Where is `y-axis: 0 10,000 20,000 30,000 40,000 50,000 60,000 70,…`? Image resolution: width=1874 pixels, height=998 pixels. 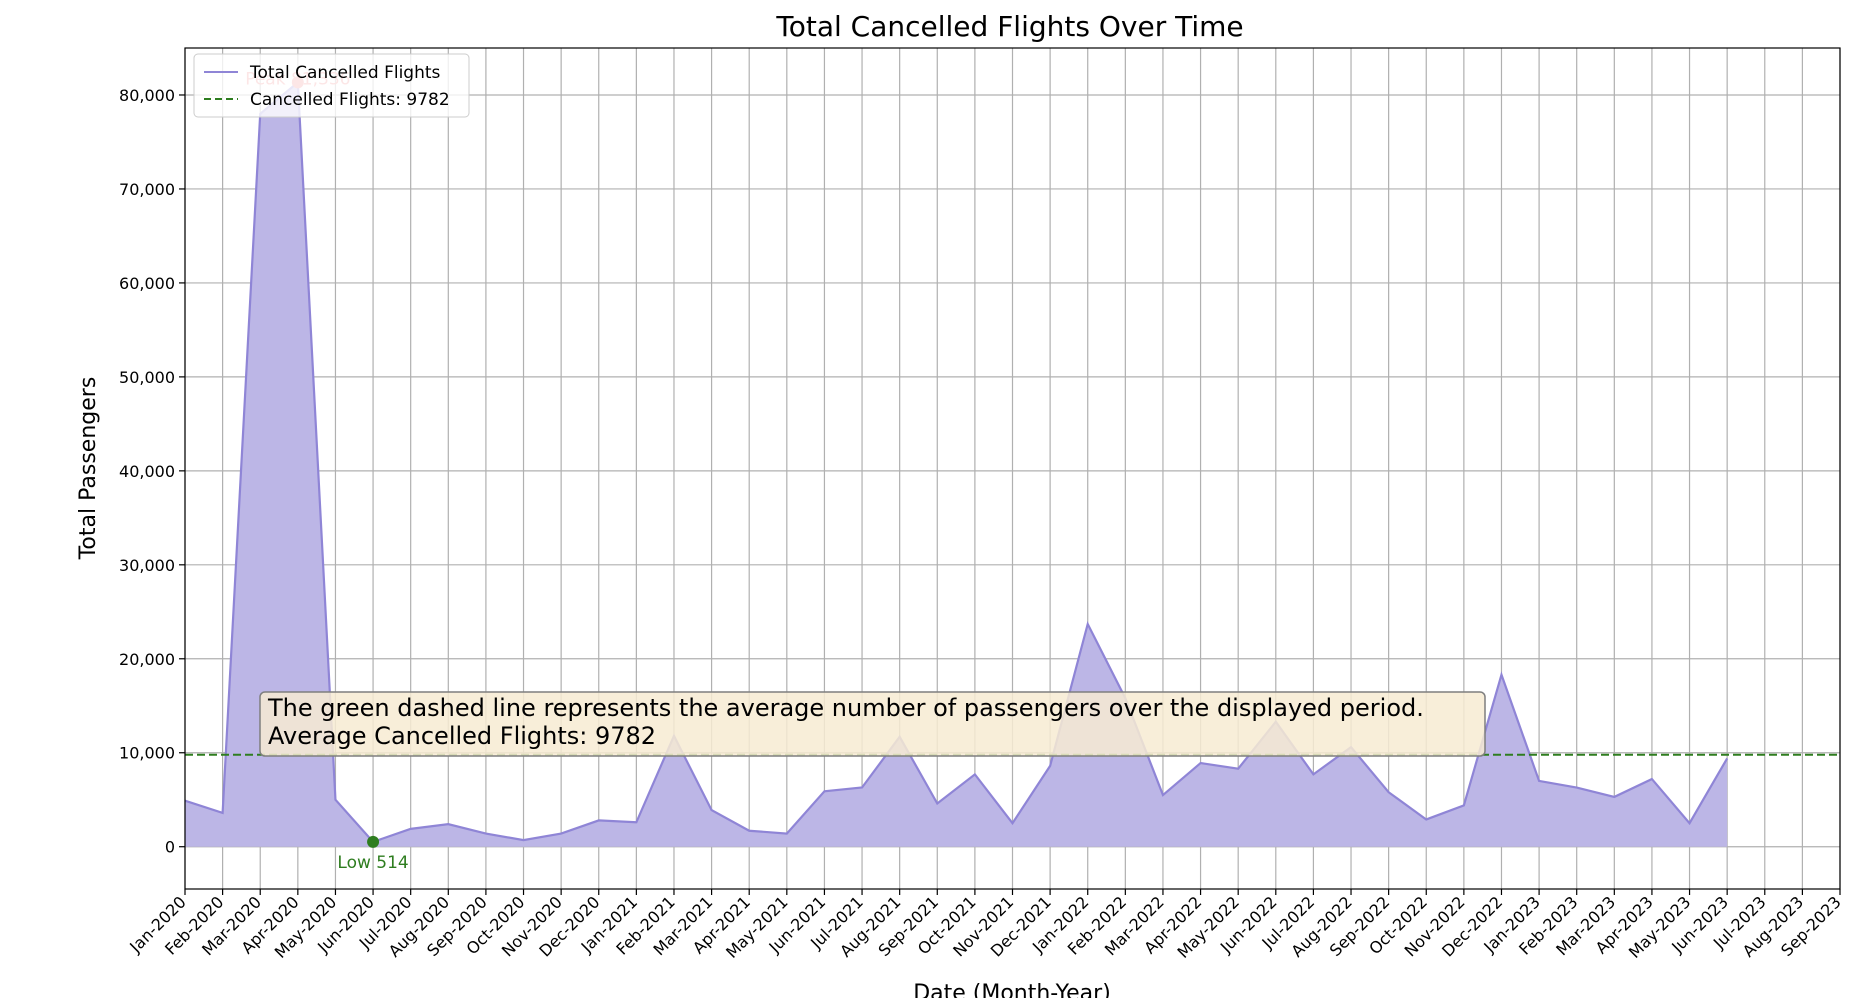
y-axis: 0 10,000 20,000 30,000 40,000 50,000 60,000 70,… is located at coordinates (152, 471).